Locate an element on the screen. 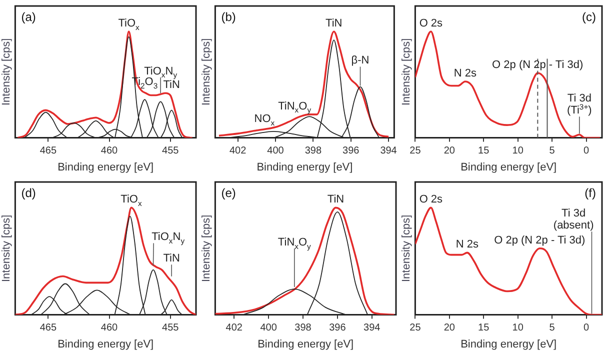 Image resolution: width=606 pixels, height=353 pixels. chart-title: (f) is located at coordinates (590, 193).